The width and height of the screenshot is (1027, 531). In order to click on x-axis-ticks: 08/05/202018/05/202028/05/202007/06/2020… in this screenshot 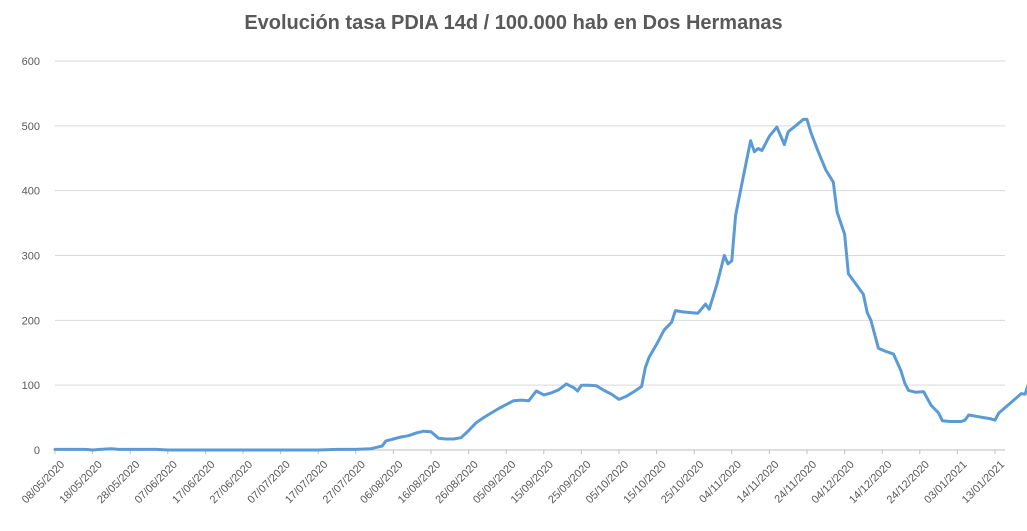, I will do `click(513, 478)`.